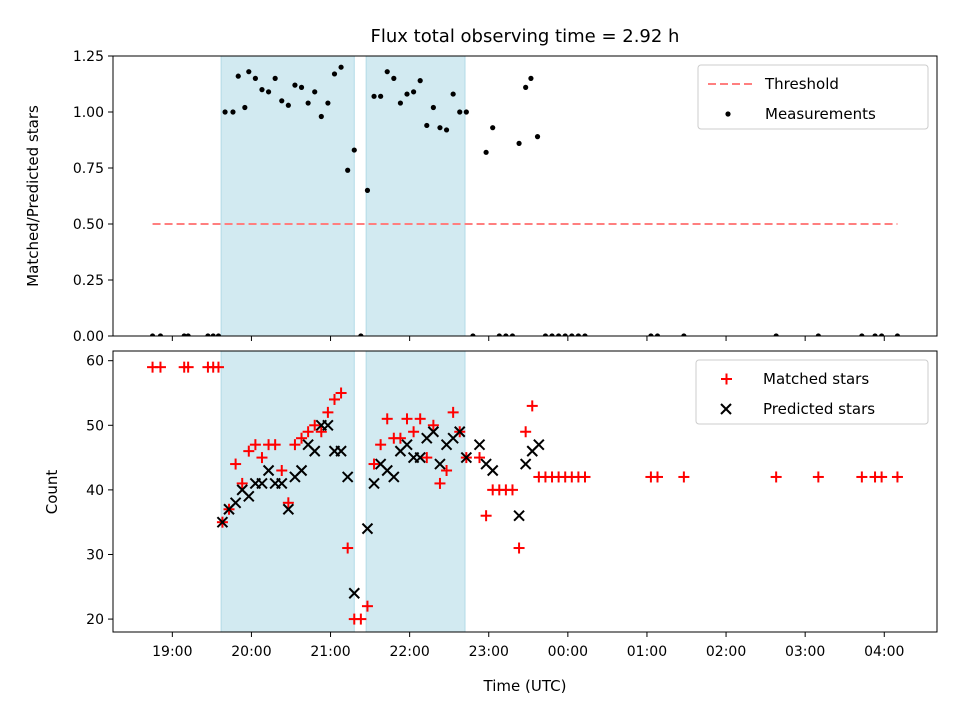  I want to click on y-tick-label: 50, so click(95, 426).